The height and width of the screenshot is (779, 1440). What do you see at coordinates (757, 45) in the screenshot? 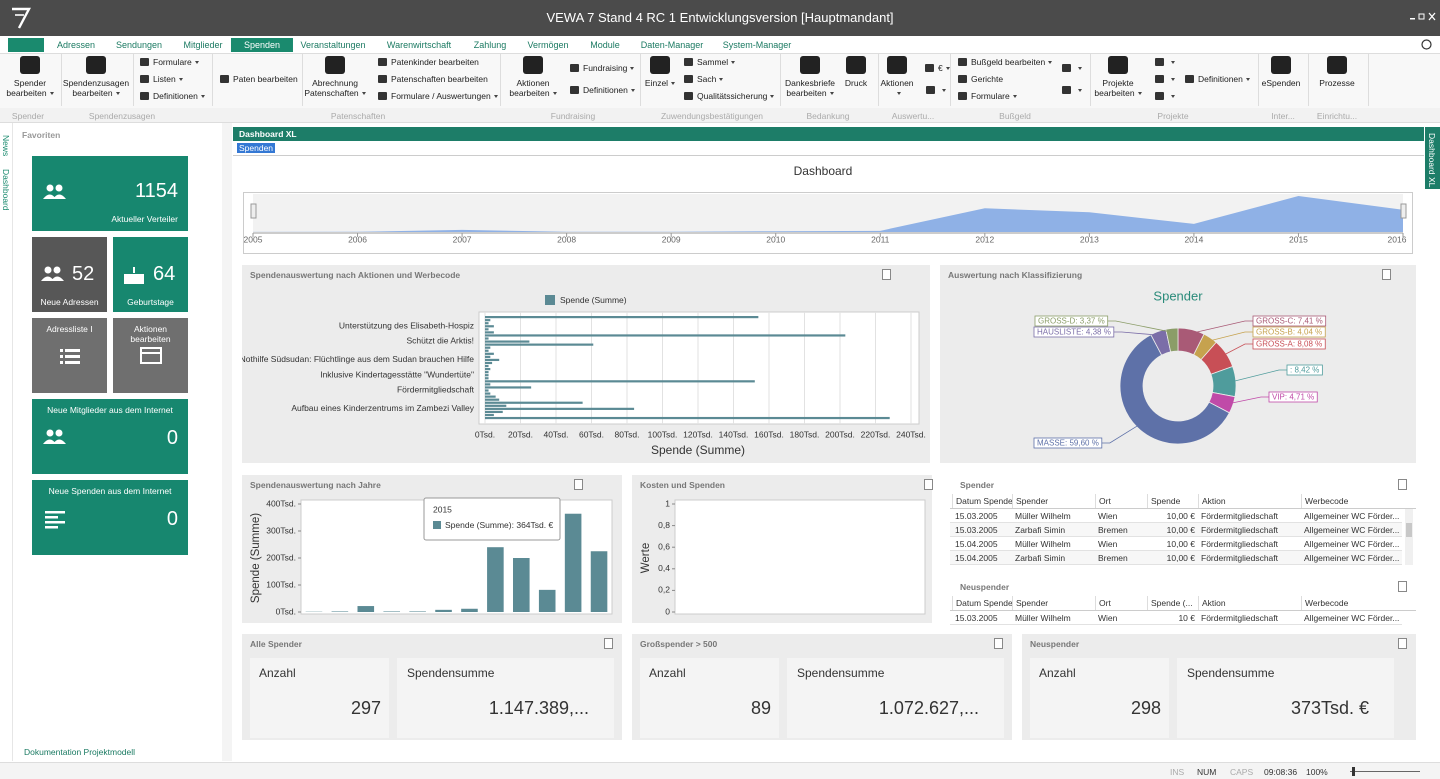
I see `menu-tab: System-Manager` at bounding box center [757, 45].